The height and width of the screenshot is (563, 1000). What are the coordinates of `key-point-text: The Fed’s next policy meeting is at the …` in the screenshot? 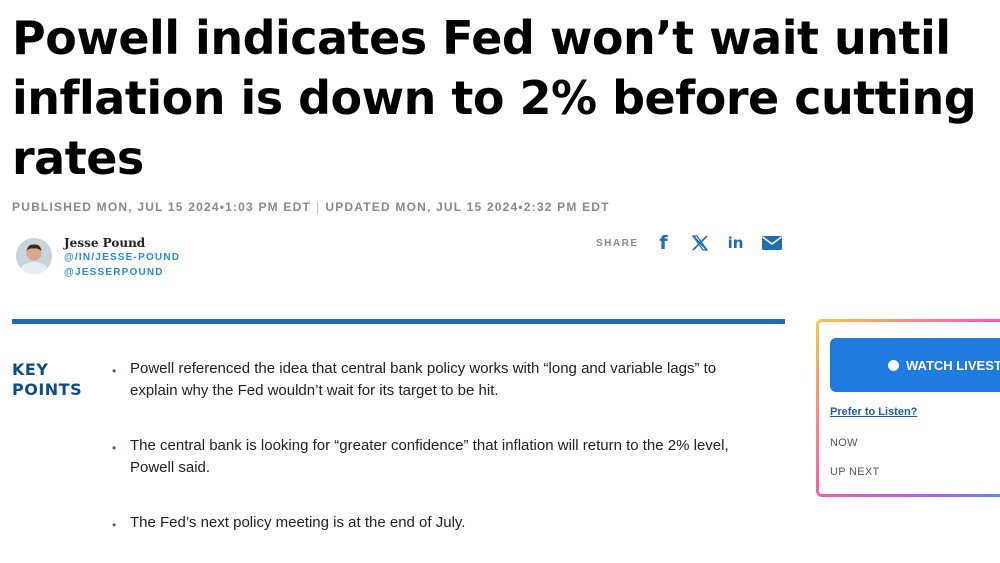 It's located at (298, 522).